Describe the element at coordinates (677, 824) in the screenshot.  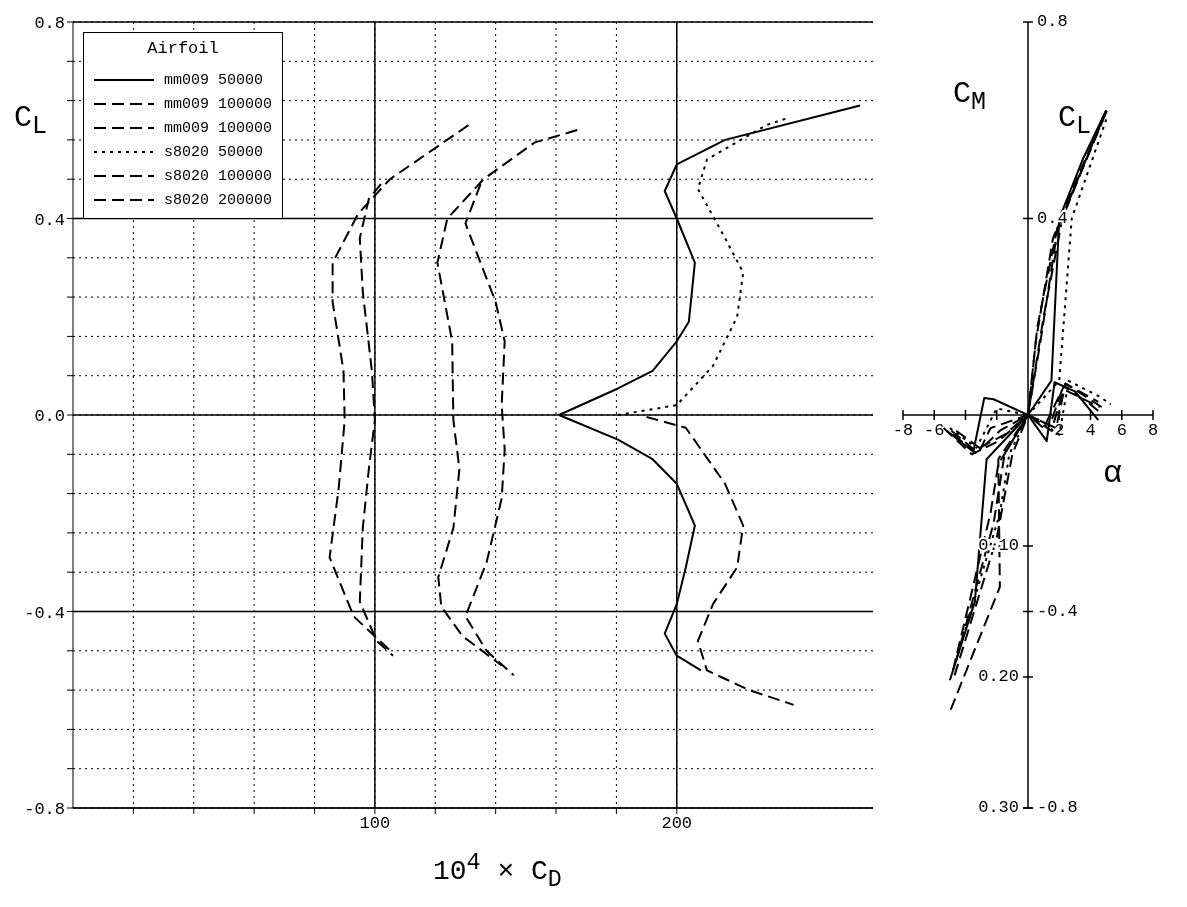
I see `x-tick-label: 200` at that location.